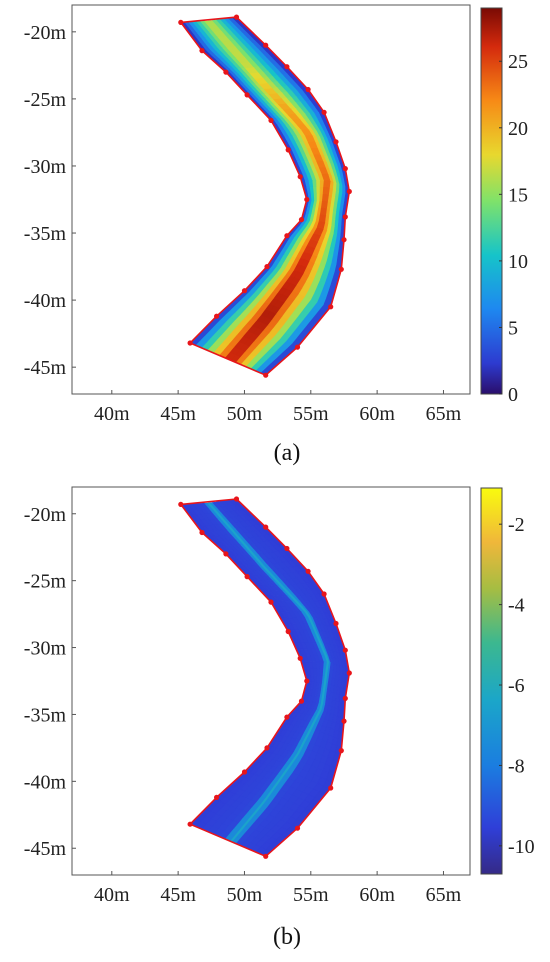  I want to click on x-tick-label: 50m, so click(245, 414).